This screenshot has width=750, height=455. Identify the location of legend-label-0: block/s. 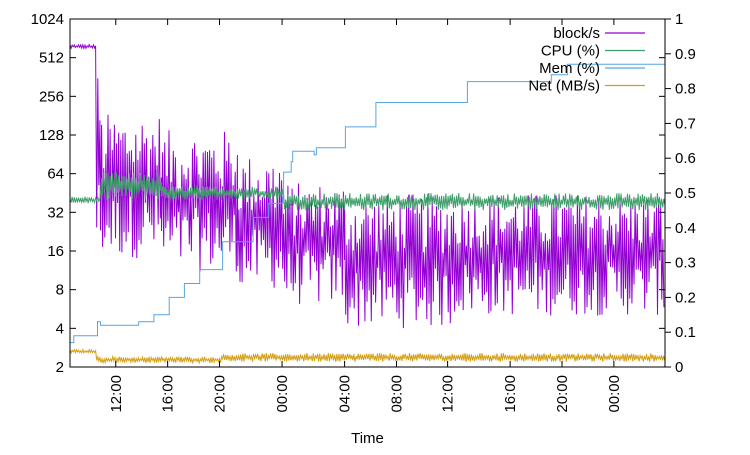
(576, 33).